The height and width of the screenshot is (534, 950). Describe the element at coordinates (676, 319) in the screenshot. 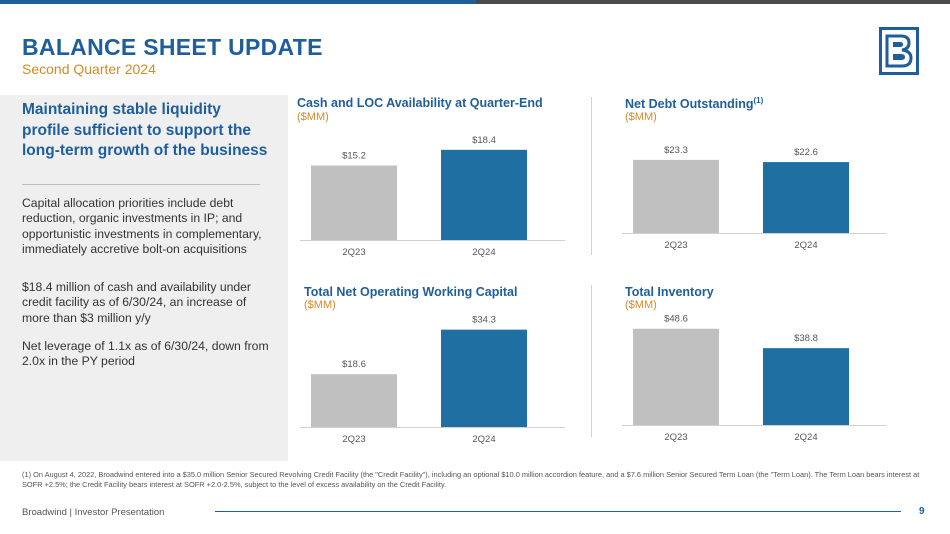

I see `data-label: $48.6` at that location.